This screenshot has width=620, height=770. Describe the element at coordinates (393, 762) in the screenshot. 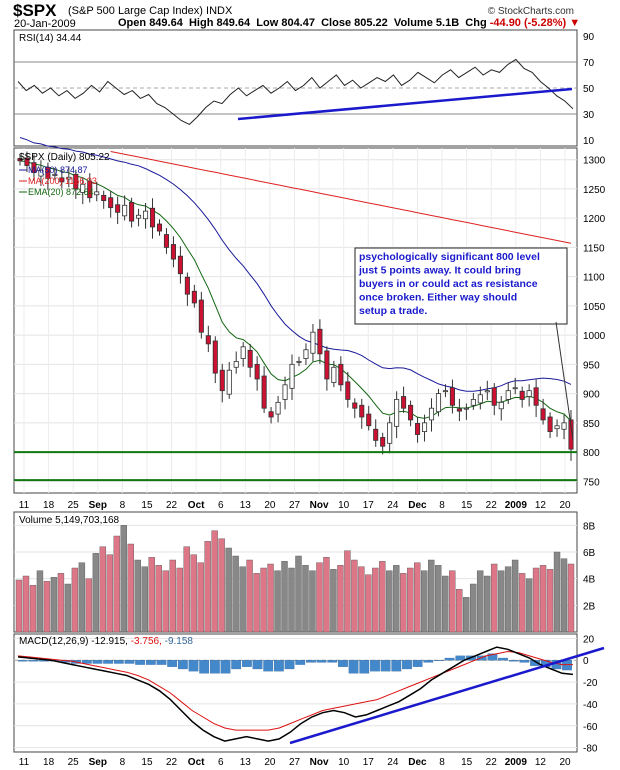

I see `x-tick-label-bottom: 24` at that location.